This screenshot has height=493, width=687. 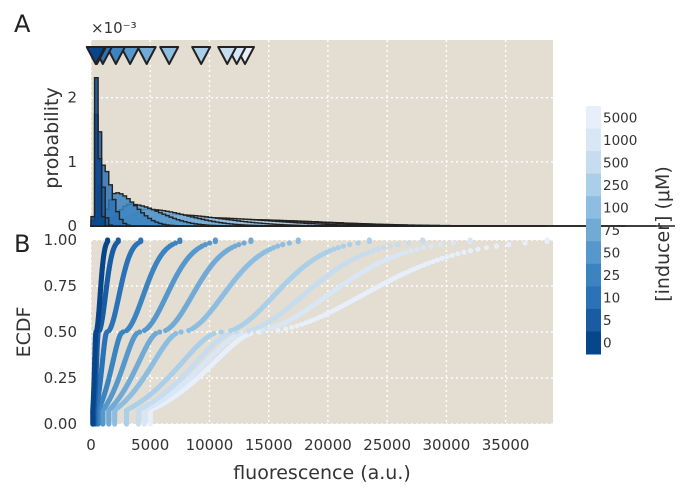 I want to click on x-tick-label: 25000, so click(x=387, y=445).